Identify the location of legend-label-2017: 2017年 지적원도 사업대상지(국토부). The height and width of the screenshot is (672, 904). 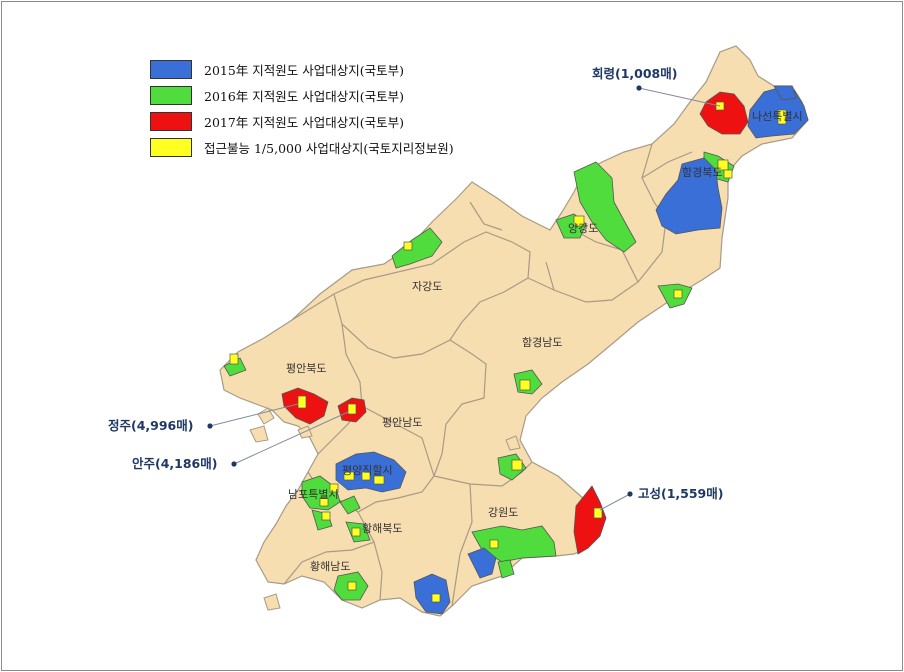
(304, 122).